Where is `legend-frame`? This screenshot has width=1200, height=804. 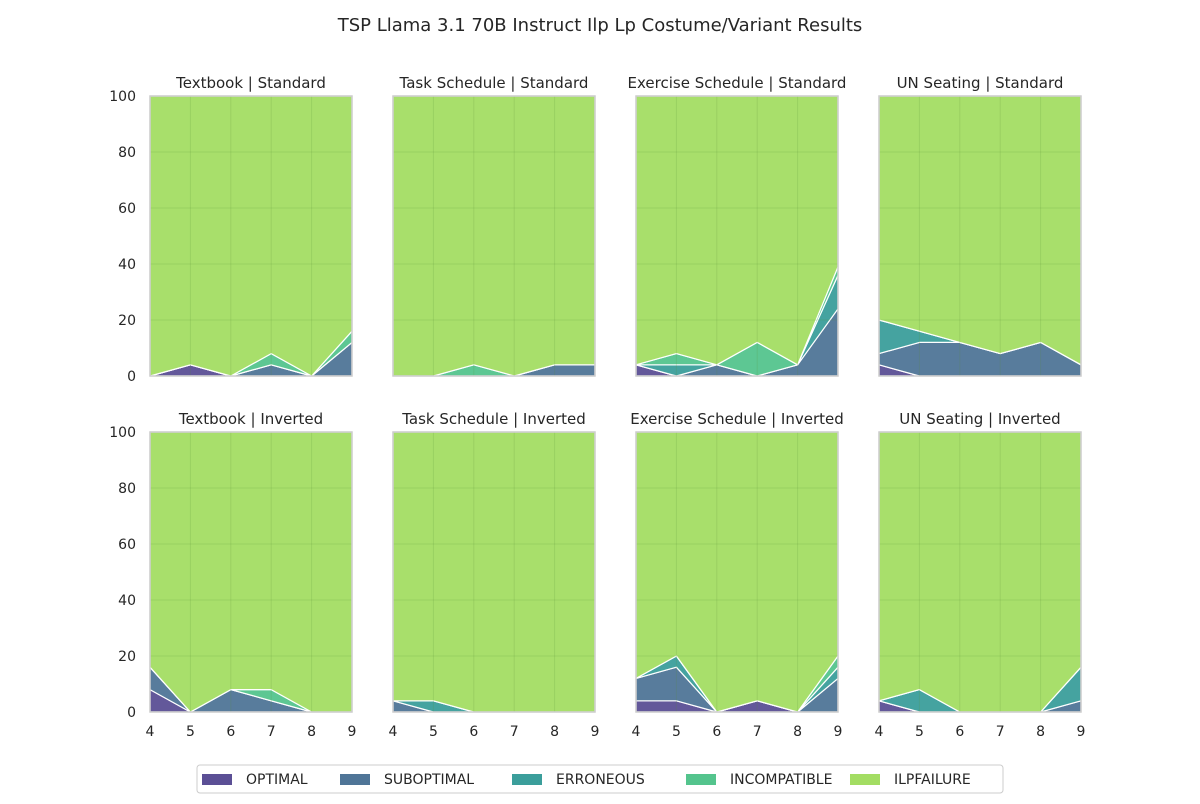 legend-frame is located at coordinates (600, 779).